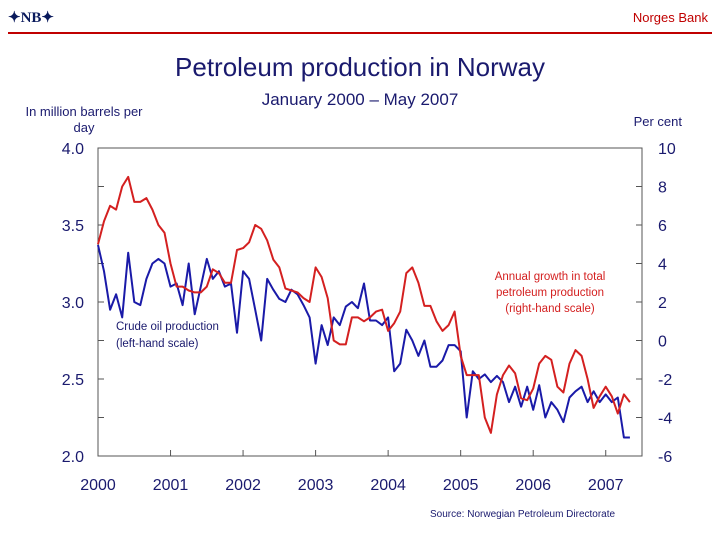 This screenshot has width=720, height=540. What do you see at coordinates (73, 149) in the screenshot?
I see `left-tick-label: 4.0` at bounding box center [73, 149].